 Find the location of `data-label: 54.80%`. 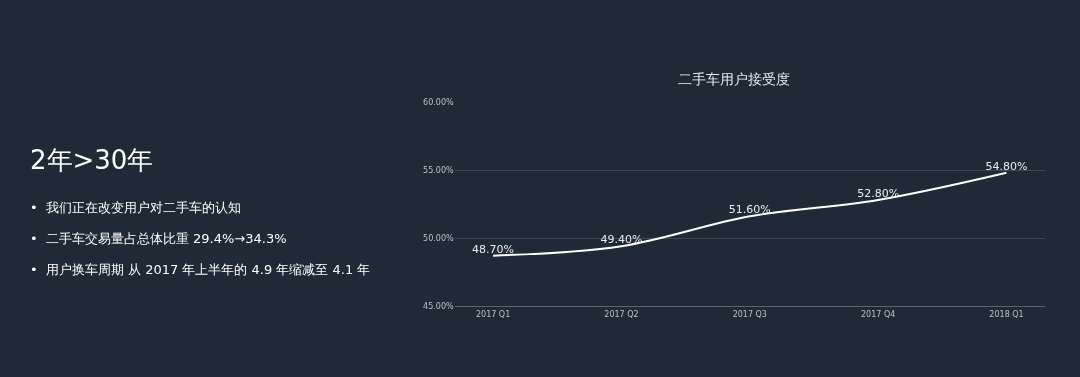

data-label: 54.80% is located at coordinates (1006, 166).